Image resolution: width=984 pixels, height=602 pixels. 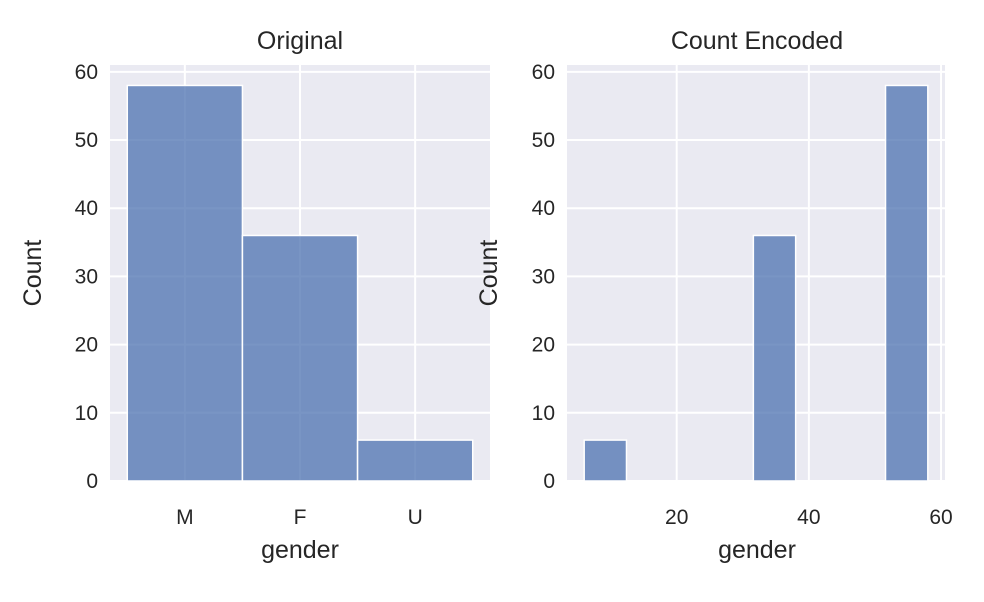 I want to click on bar-M, so click(x=185, y=283).